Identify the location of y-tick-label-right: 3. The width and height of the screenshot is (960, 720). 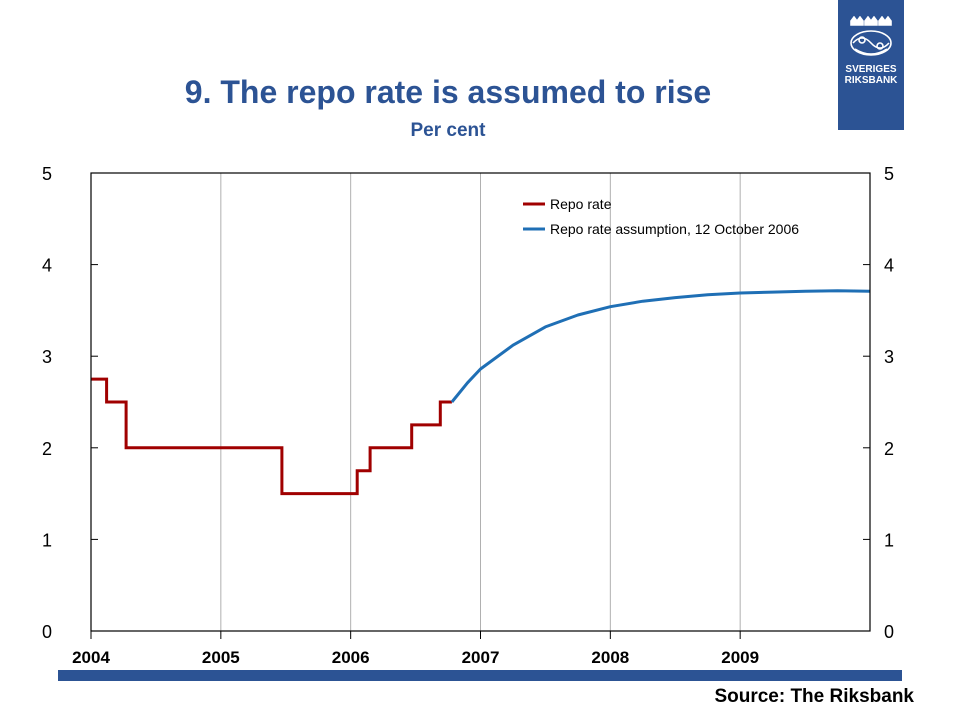
(889, 357).